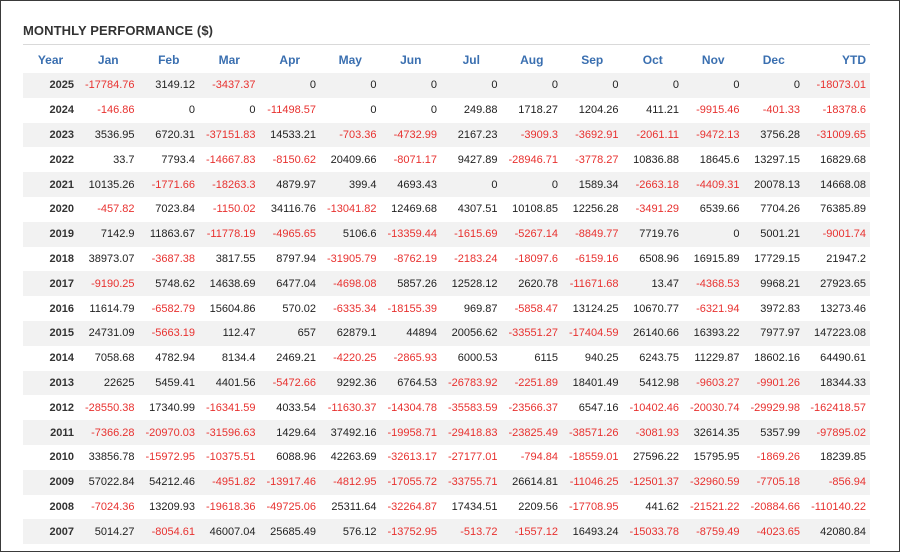 This screenshot has height=552, width=900. What do you see at coordinates (108, 60) in the screenshot?
I see `column-header-jan: Jan` at bounding box center [108, 60].